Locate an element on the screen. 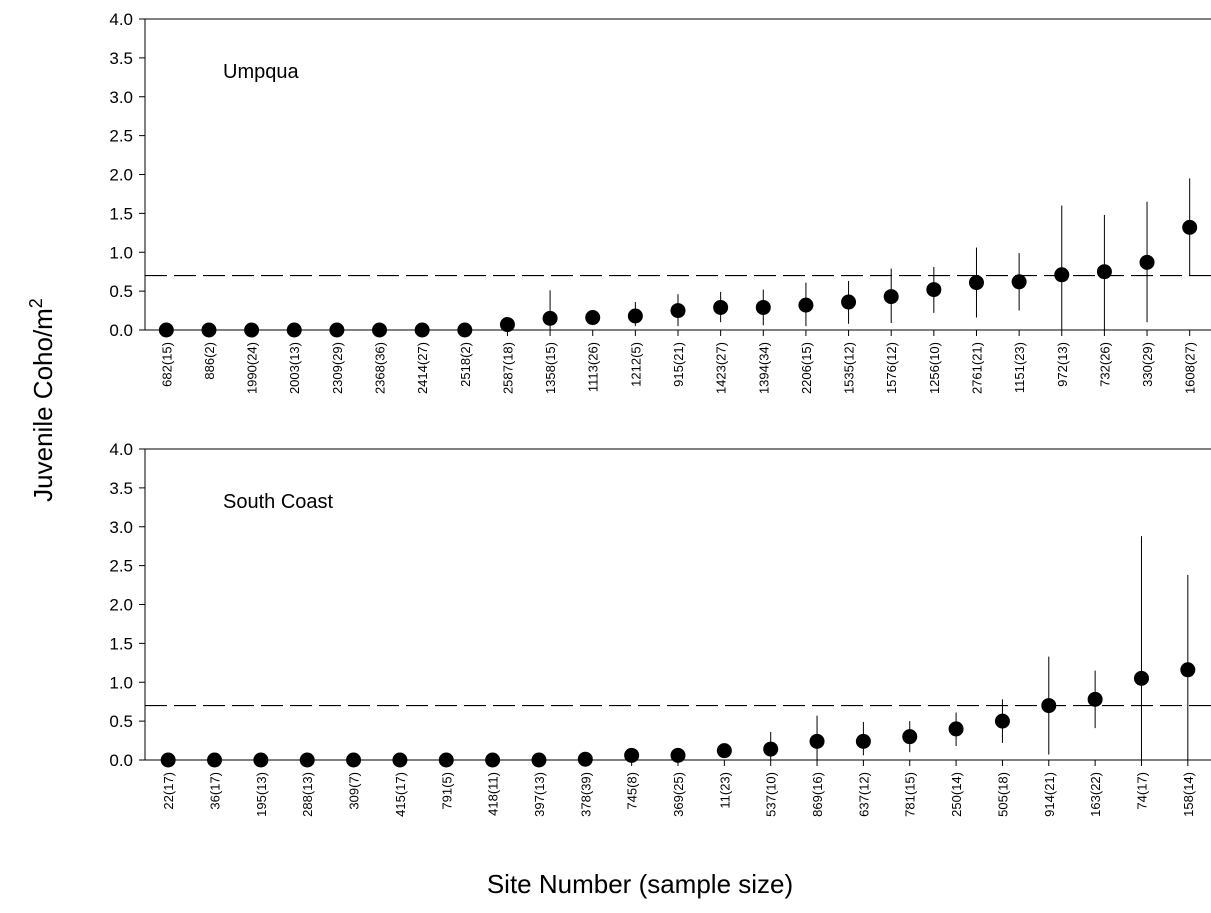  x-tick-label: 1990(24) is located at coordinates (252, 368).